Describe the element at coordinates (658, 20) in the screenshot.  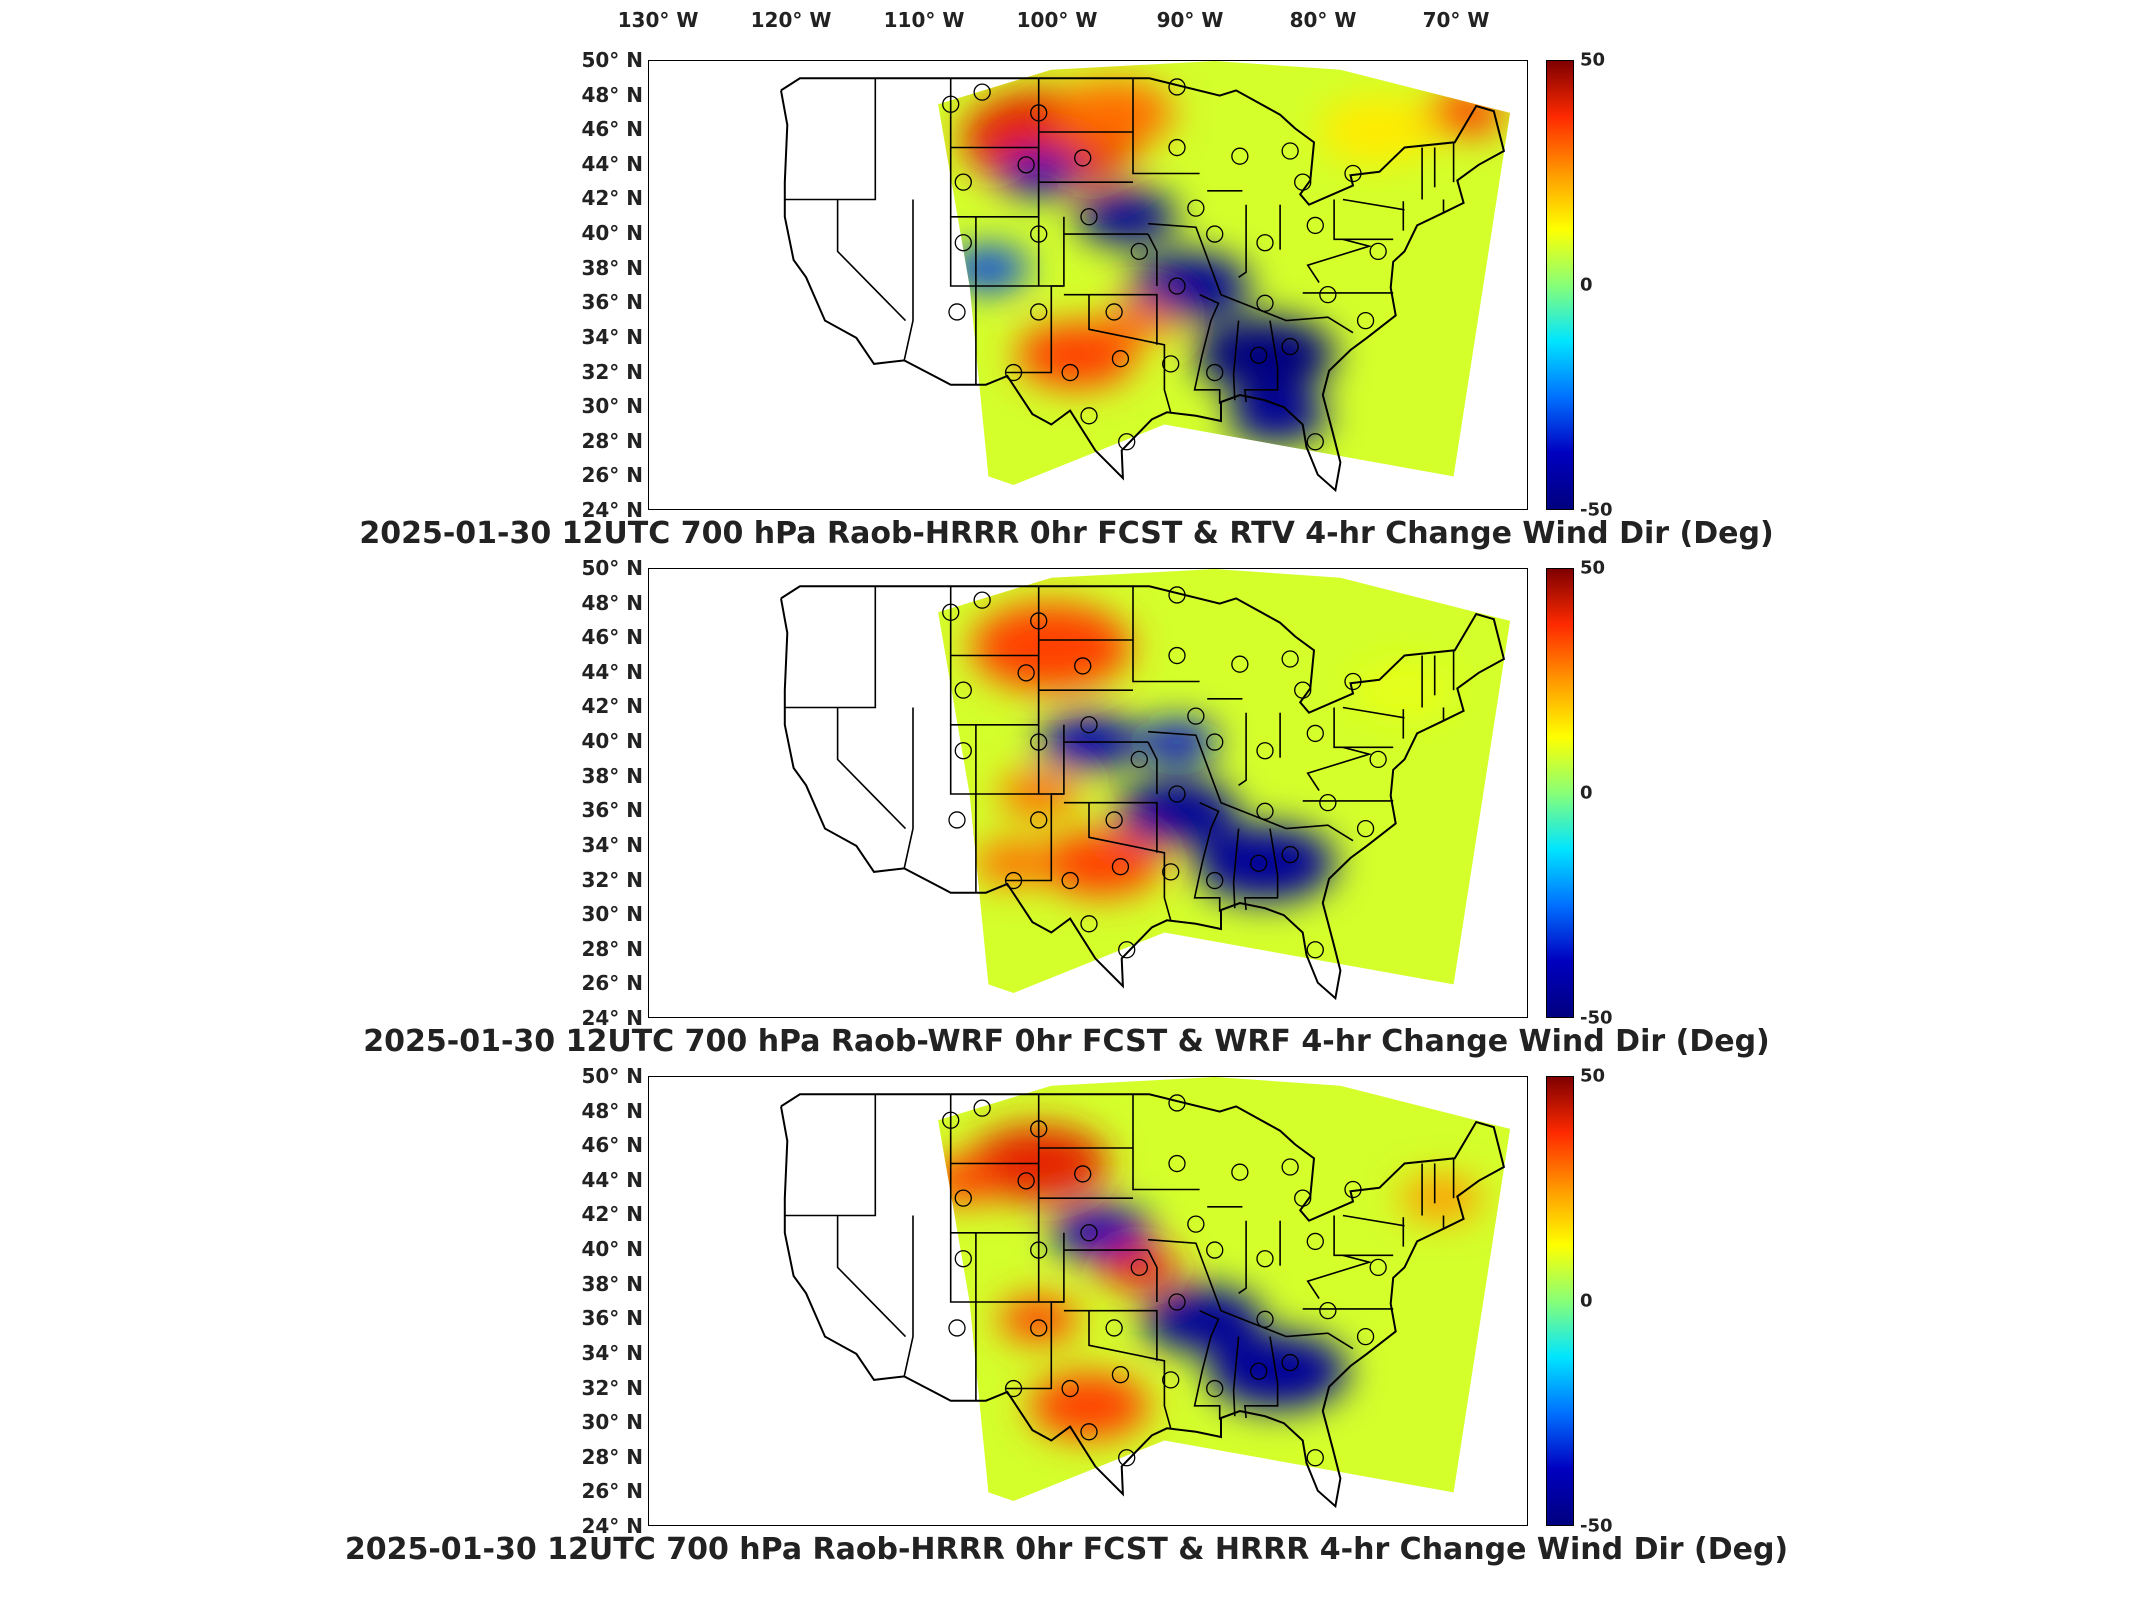
I see `lon-tick: 130° W` at that location.